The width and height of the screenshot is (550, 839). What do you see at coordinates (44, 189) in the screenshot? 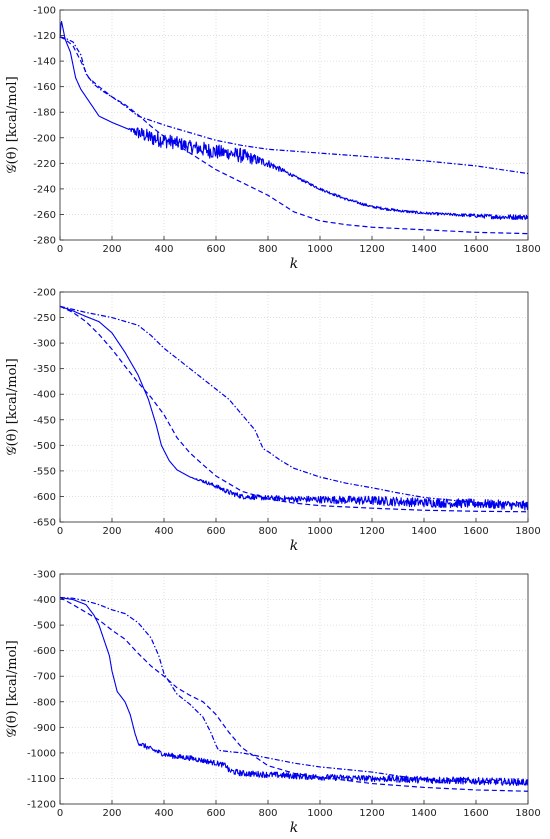
I see `y-tick-label: -240` at bounding box center [44, 189].